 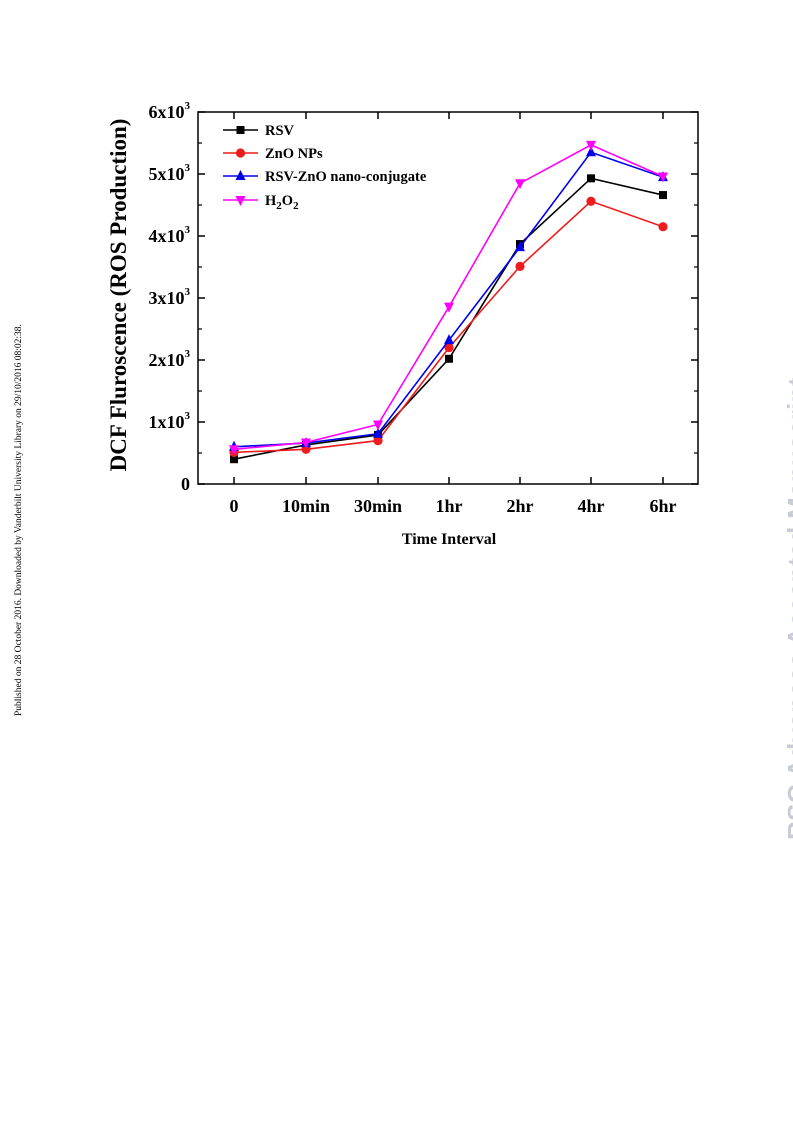 I want to click on x-tick-label: 4hr, so click(x=591, y=506).